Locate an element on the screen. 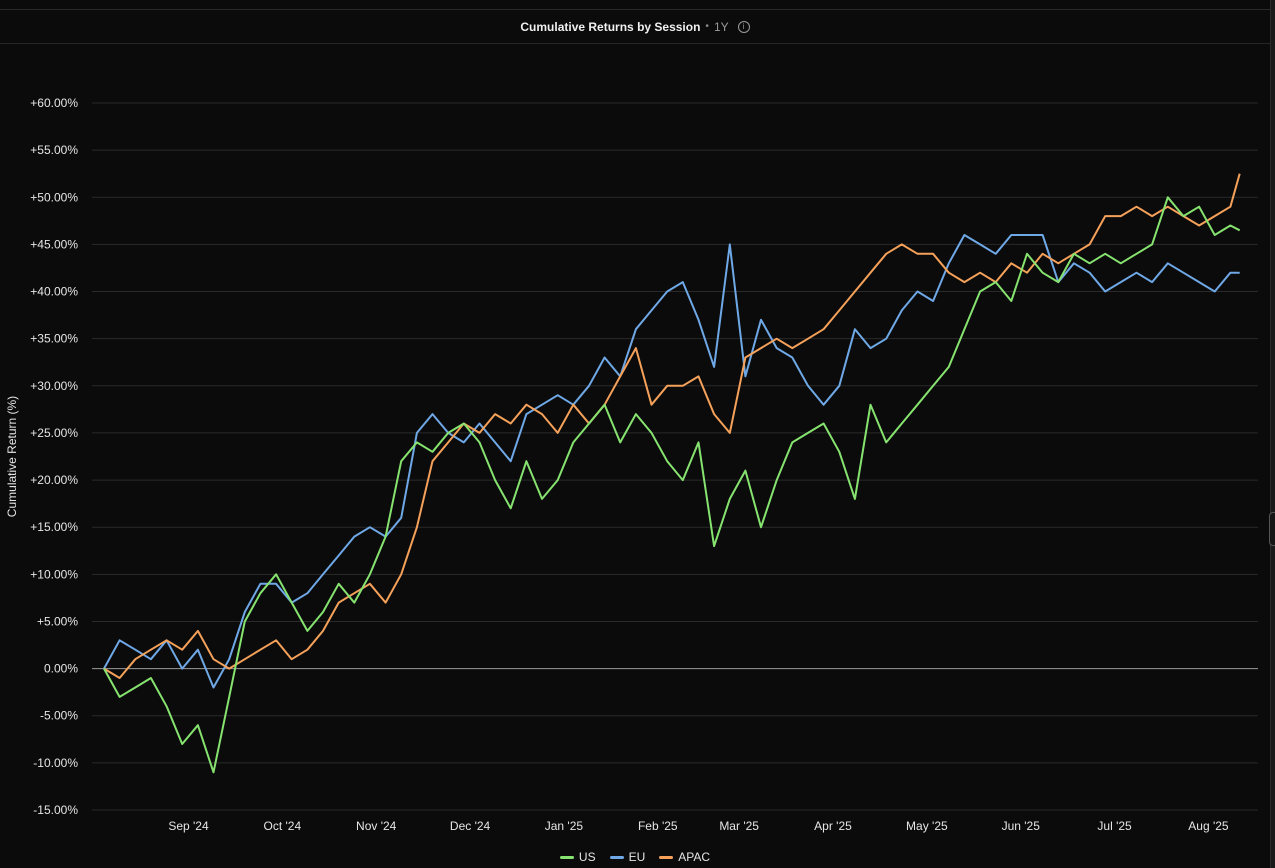 The height and width of the screenshot is (868, 1275). legend-label-us: US is located at coordinates (587, 857).